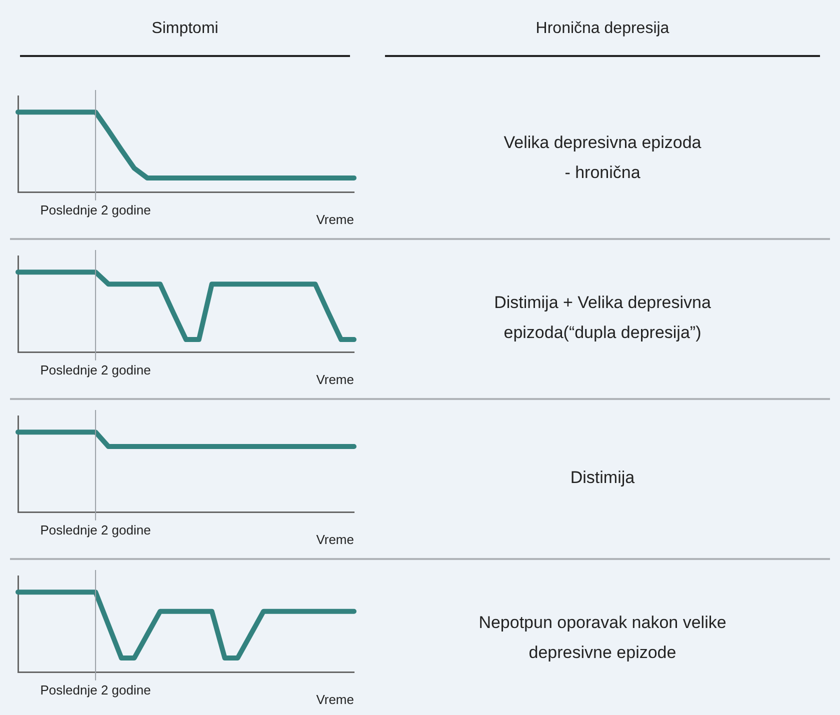 This screenshot has width=840, height=715. I want to click on text: Distimija, so click(602, 478).